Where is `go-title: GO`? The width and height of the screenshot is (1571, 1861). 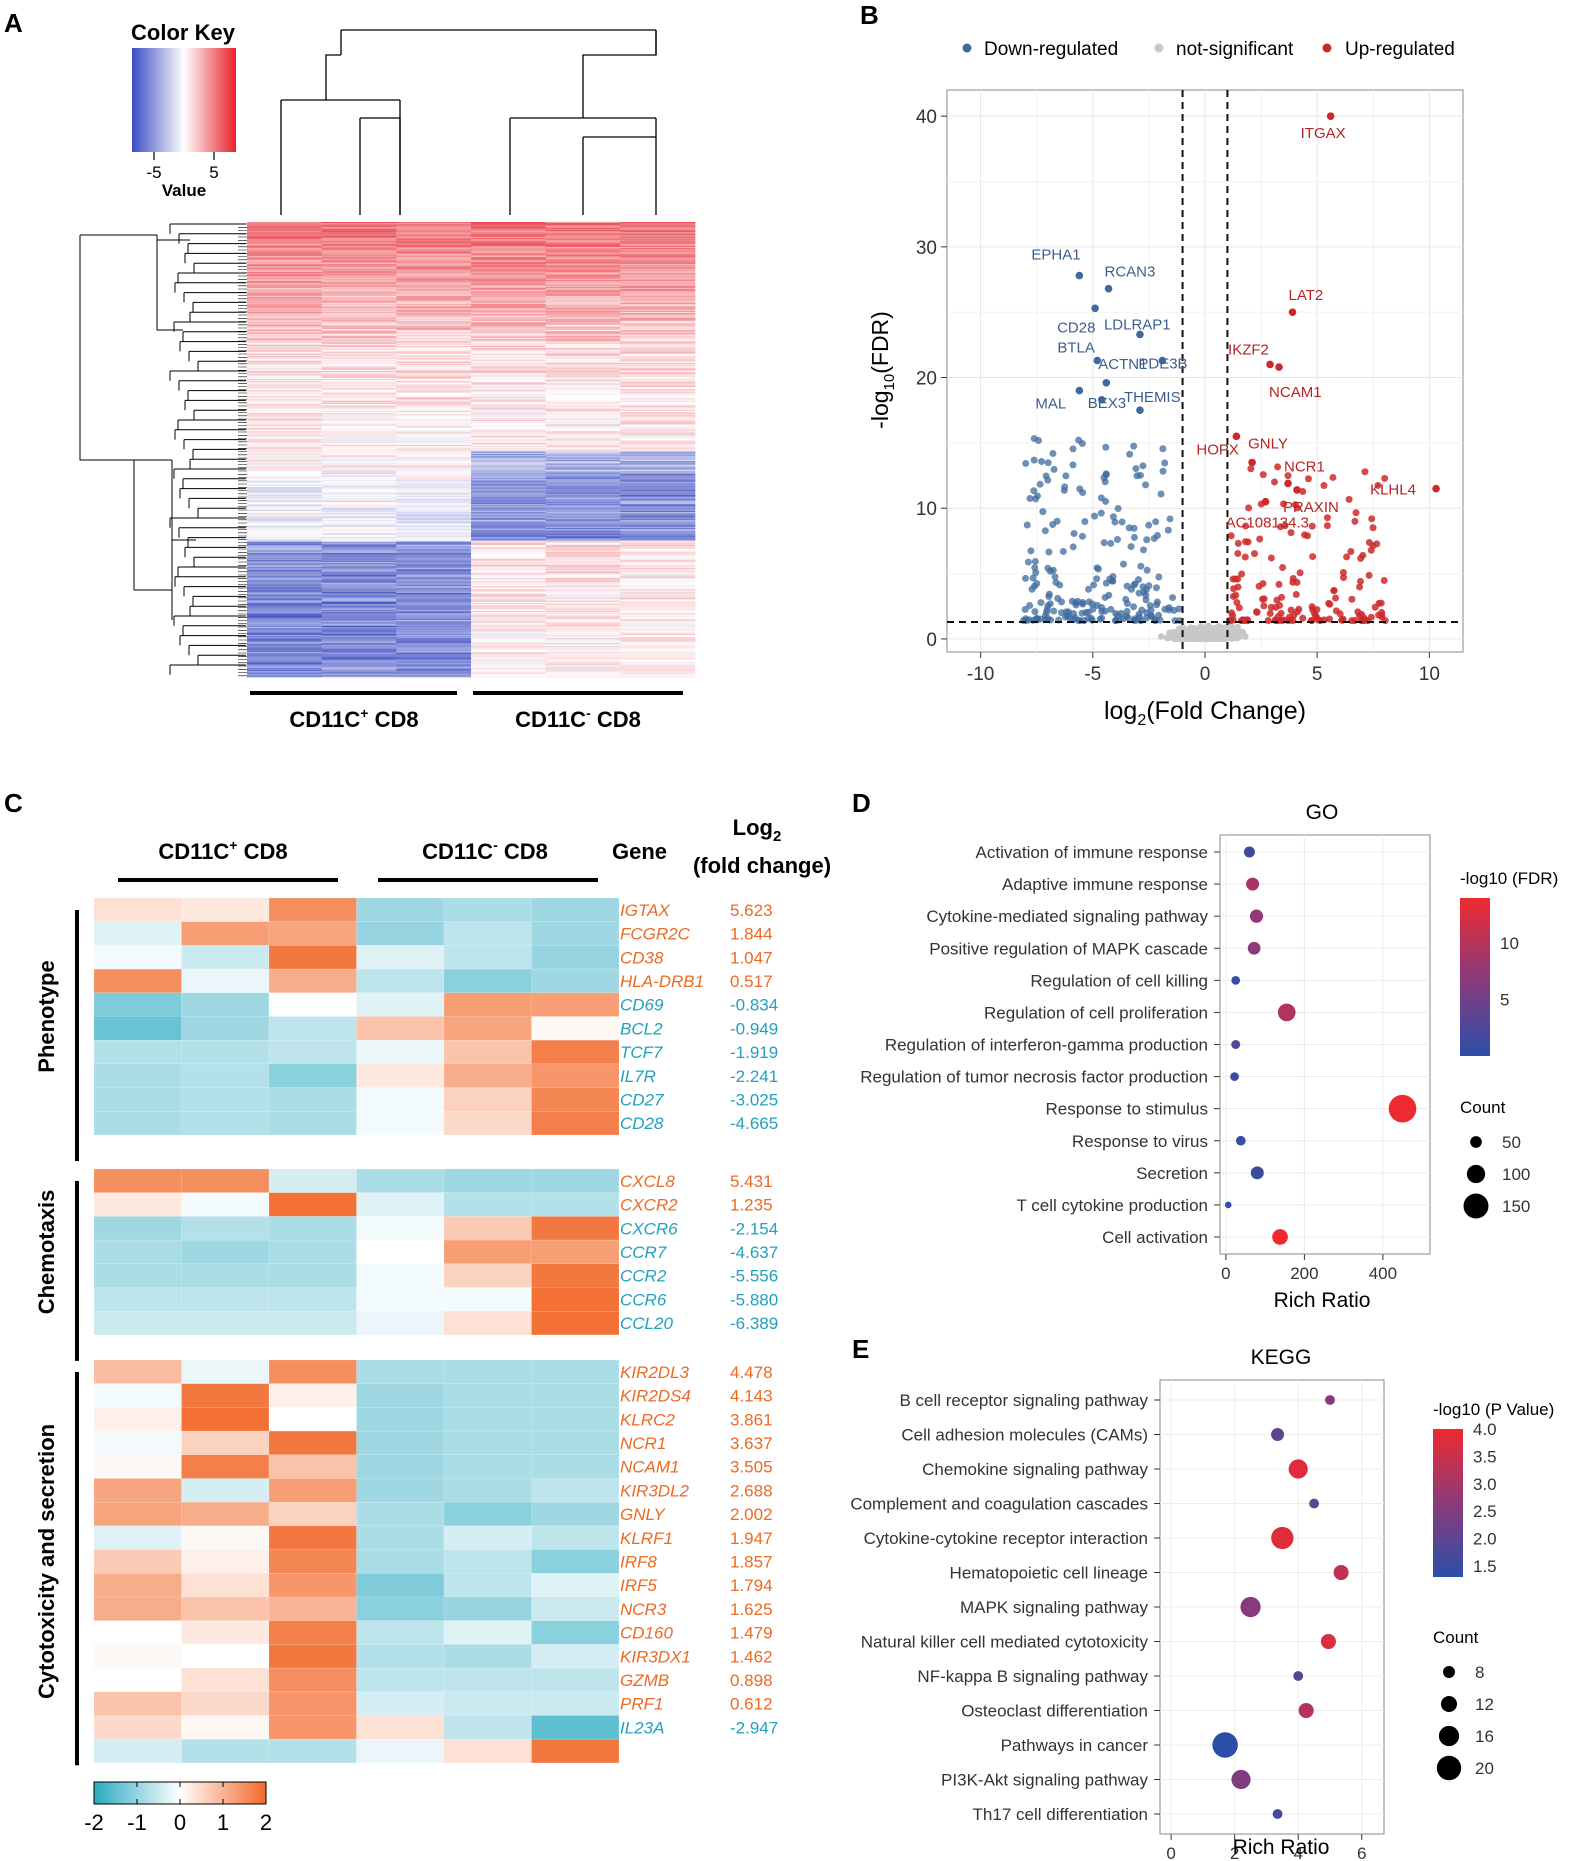
go-title: GO is located at coordinates (1322, 812).